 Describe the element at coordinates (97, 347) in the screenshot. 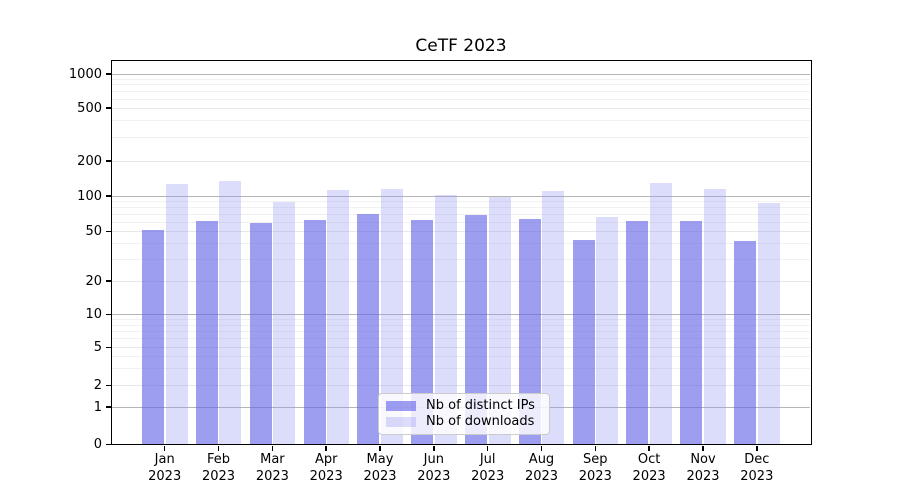

I see `y-tick-label: 5` at that location.